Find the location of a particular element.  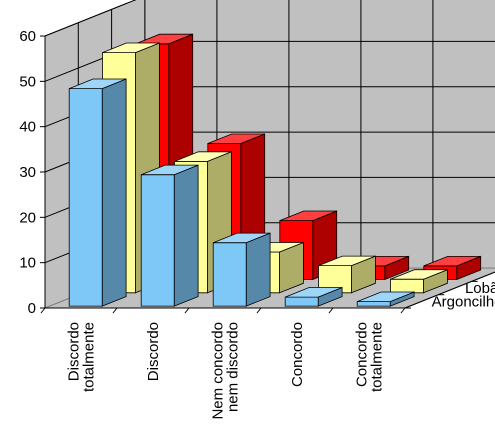

bar-lobão-4 is located at coordinates (419, 281).